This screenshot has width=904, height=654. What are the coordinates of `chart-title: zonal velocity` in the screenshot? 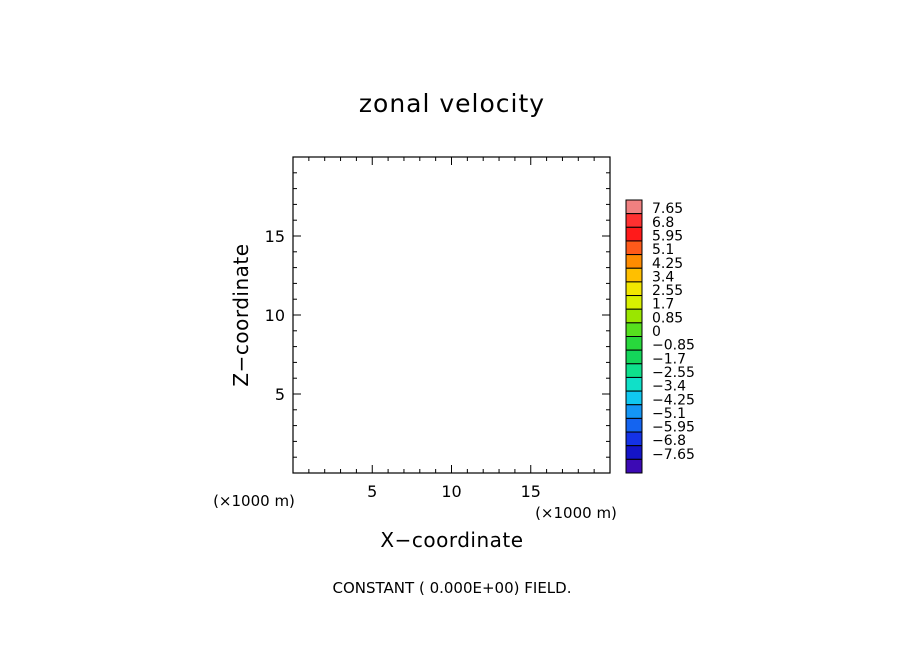 It's located at (452, 103).